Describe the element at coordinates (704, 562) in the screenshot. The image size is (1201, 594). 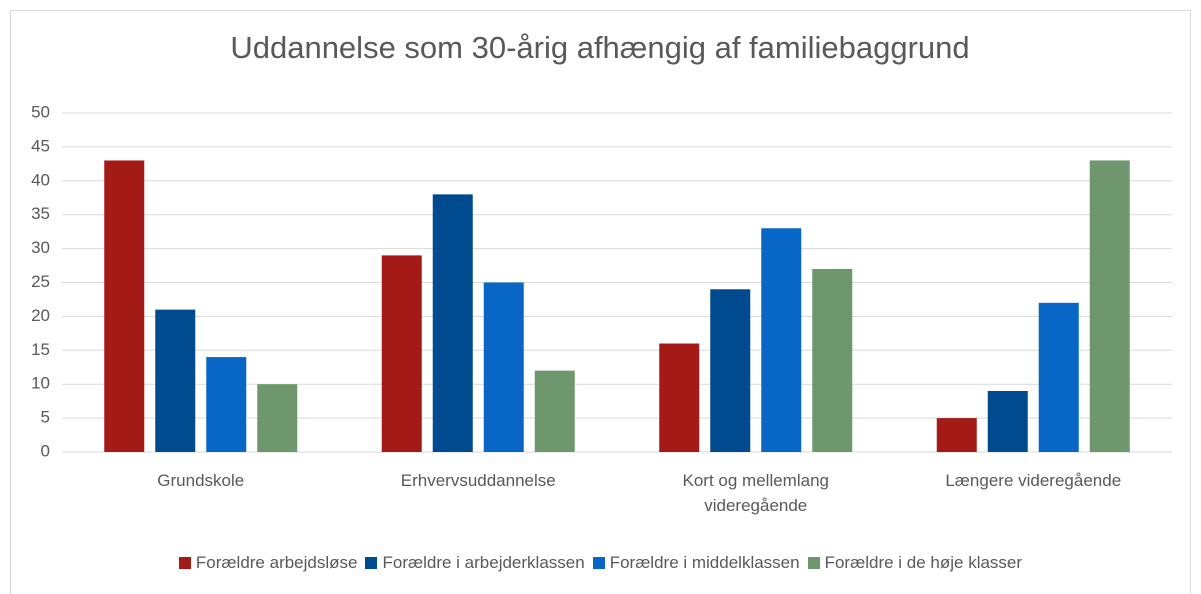
I see `legend-label: Forældre i middelklassen` at that location.